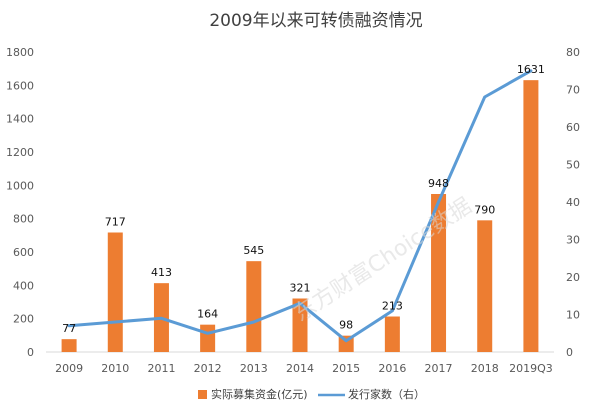 The image size is (590, 409). Describe the element at coordinates (115, 222) in the screenshot. I see `data-label: 717` at that location.